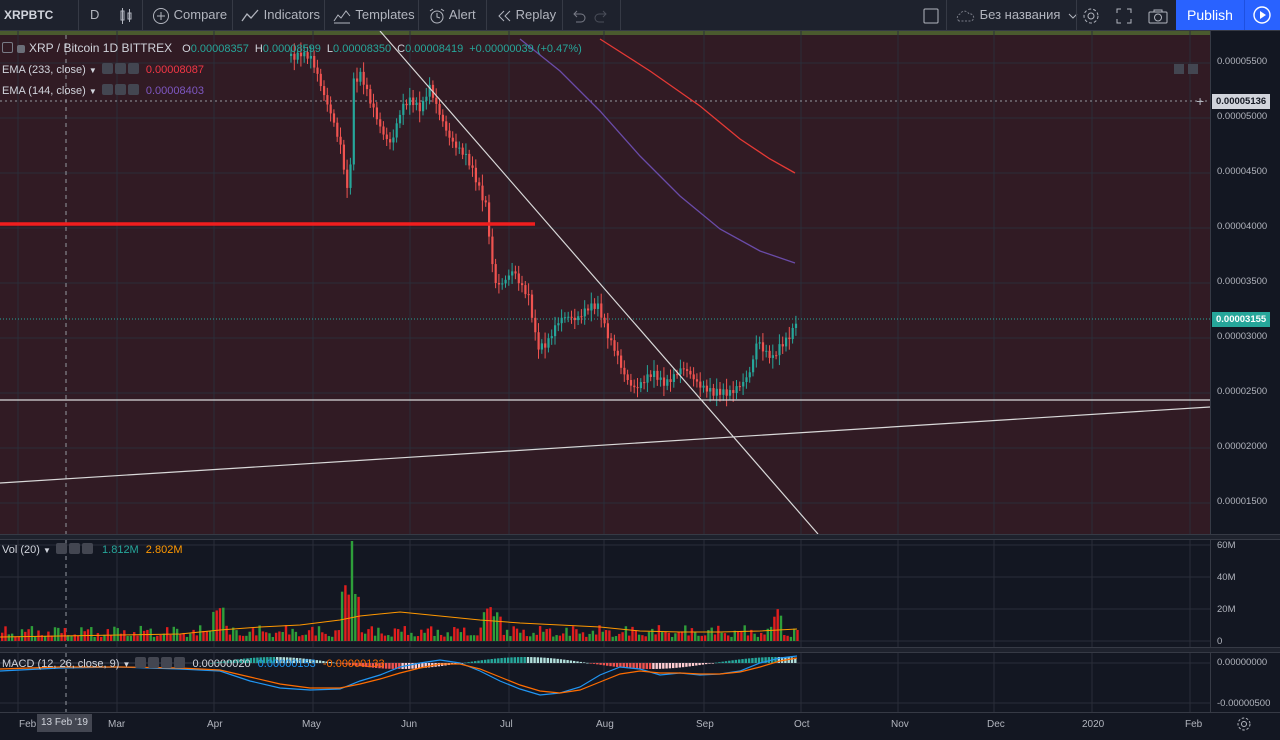 This screenshot has width=1280, height=740. I want to click on chart-style-button, so click(126, 15).